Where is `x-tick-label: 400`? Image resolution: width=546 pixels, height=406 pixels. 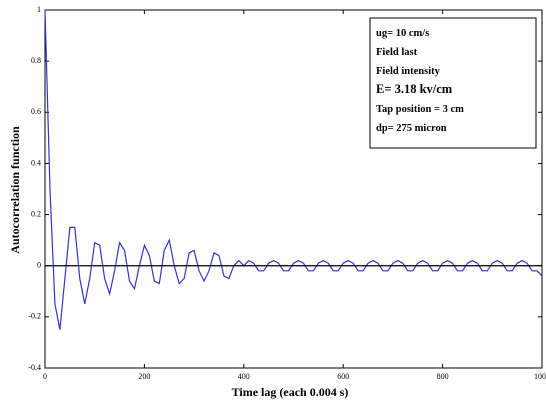 x-tick-label: 400 is located at coordinates (244, 376).